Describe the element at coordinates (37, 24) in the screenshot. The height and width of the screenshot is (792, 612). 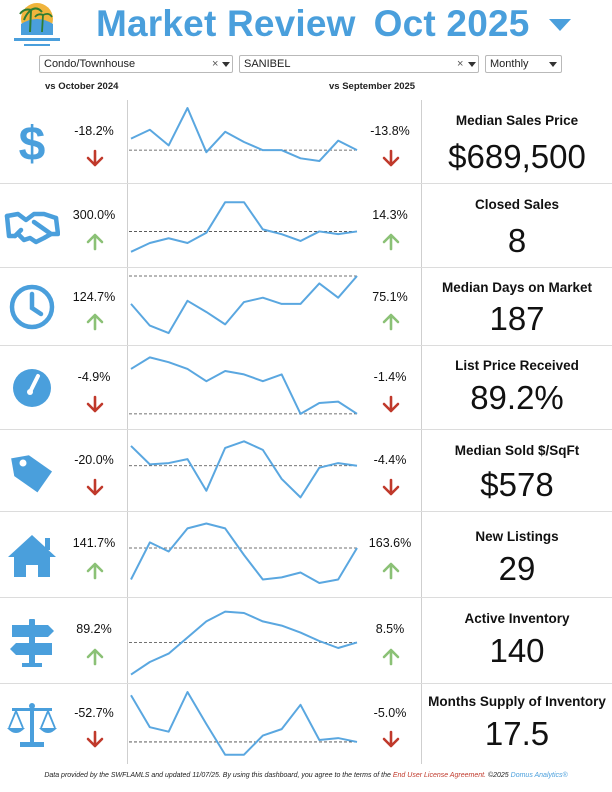
I see `company-logo` at that location.